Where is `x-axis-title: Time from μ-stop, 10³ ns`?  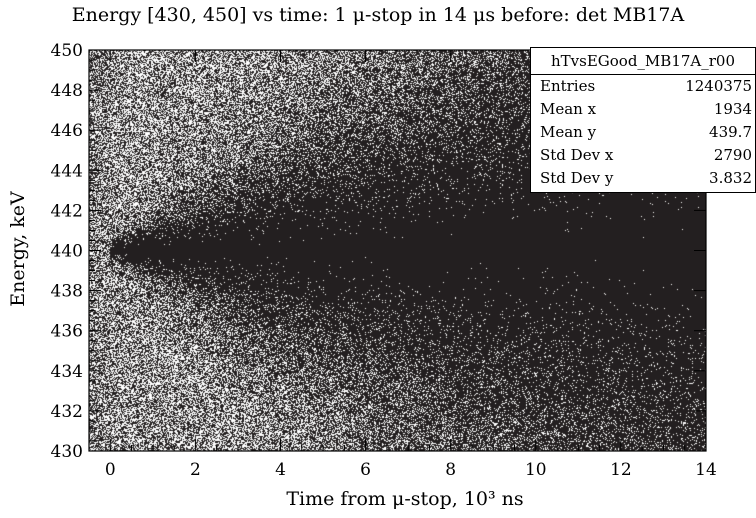 x-axis-title: Time from μ-stop, 10³ ns is located at coordinates (404, 499).